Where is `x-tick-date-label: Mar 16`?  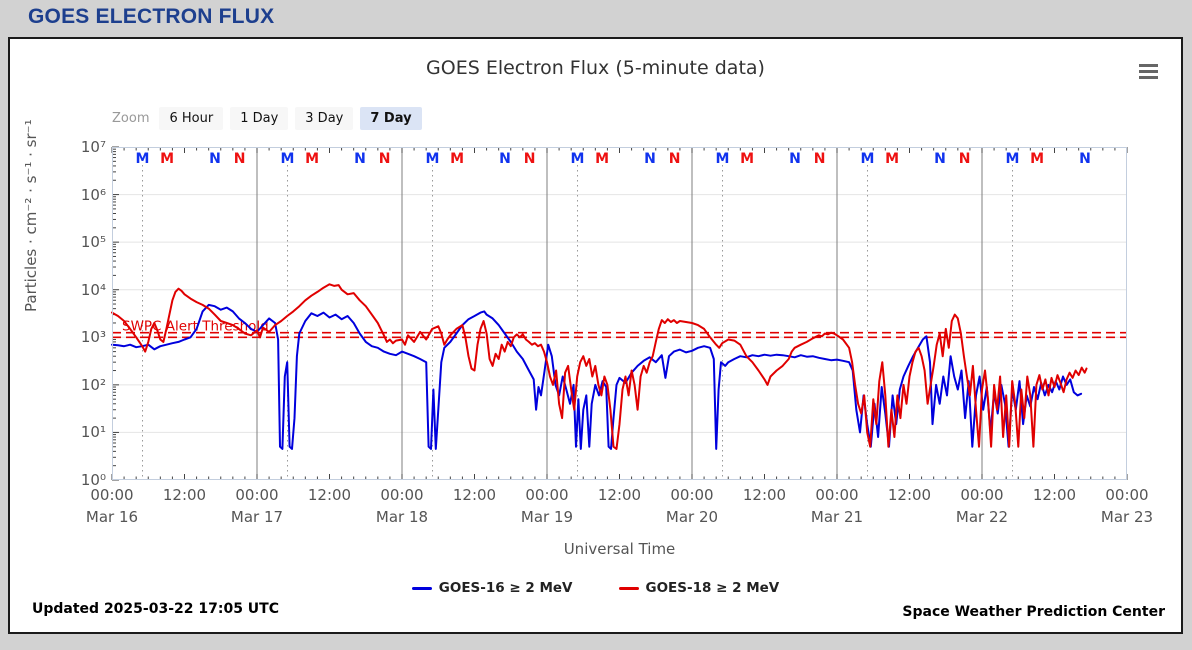
x-tick-date-label: Mar 16 is located at coordinates (112, 517).